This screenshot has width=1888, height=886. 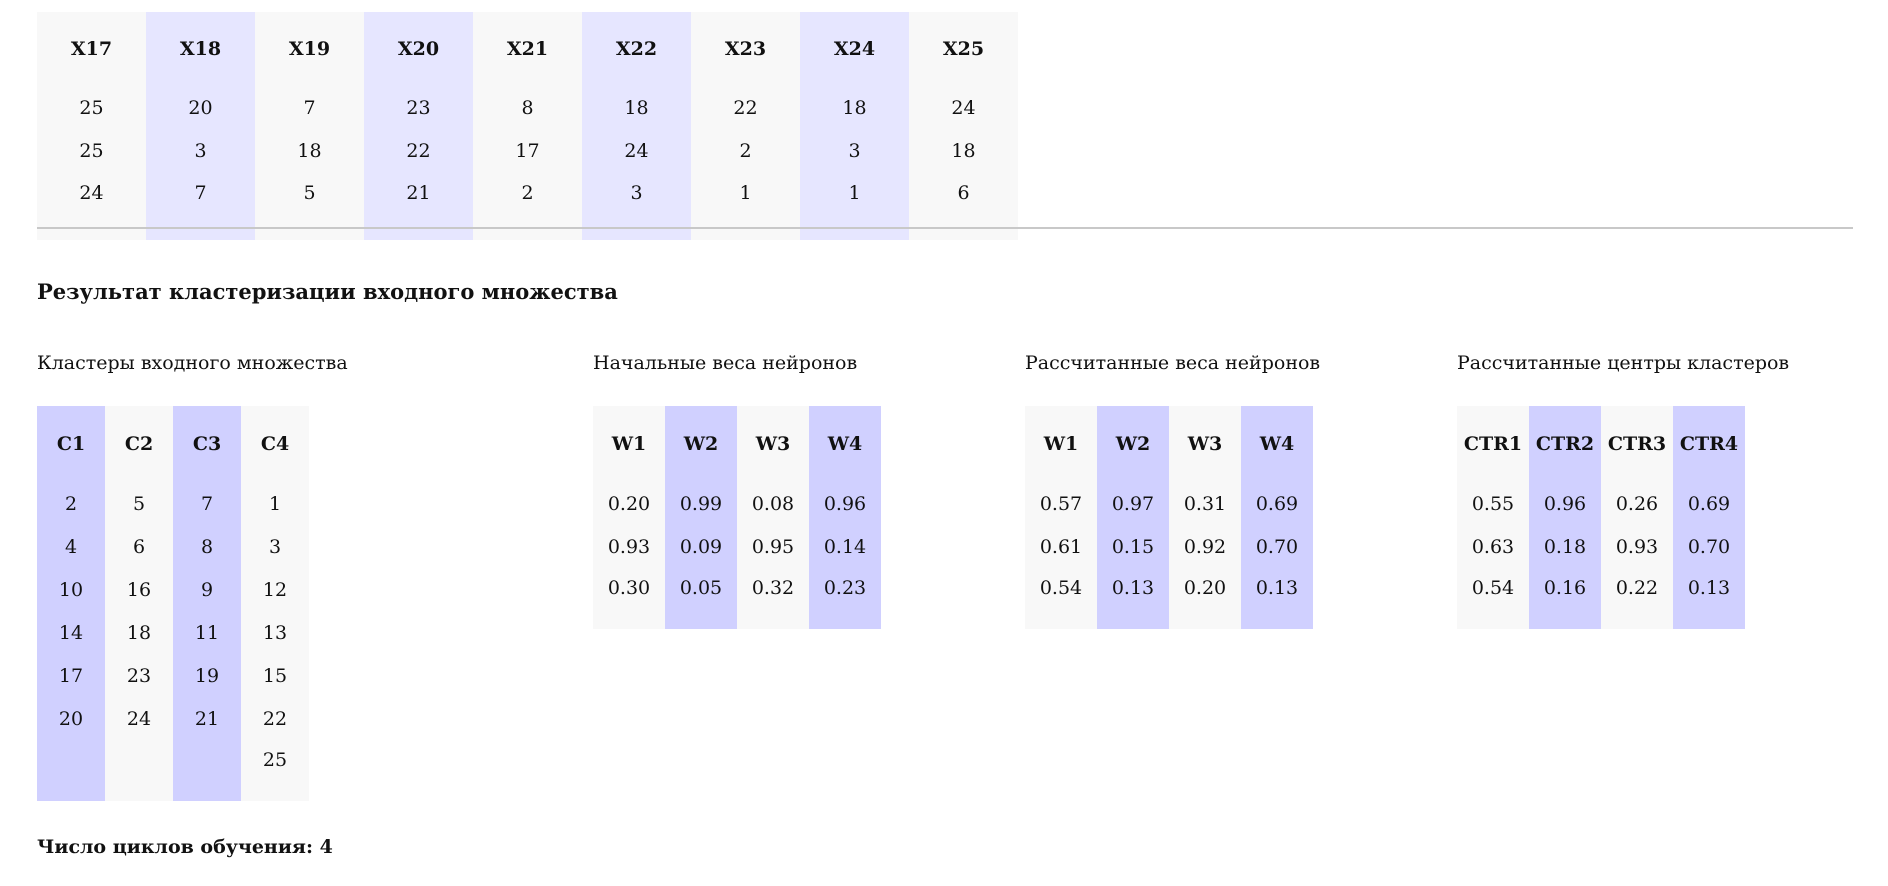 I want to click on table-header-row: C1 C2 C3 C4, so click(x=173, y=444).